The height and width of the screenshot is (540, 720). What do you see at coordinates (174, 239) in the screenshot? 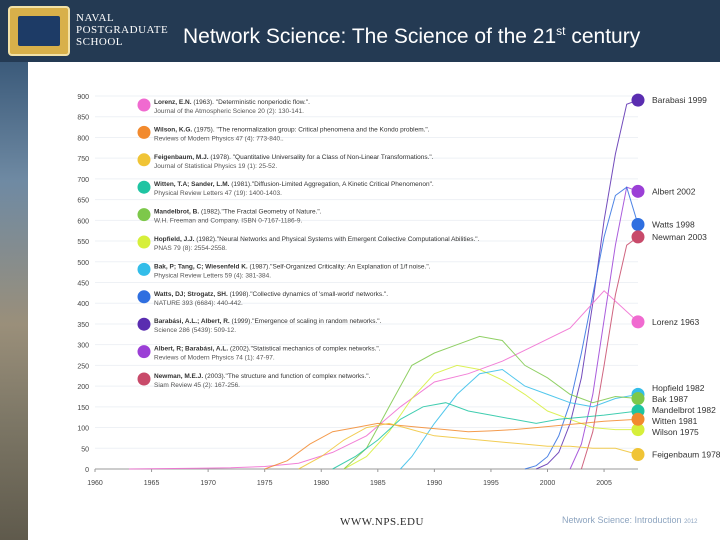
I see `legend-author: Hopfield, J.J.` at bounding box center [174, 239].